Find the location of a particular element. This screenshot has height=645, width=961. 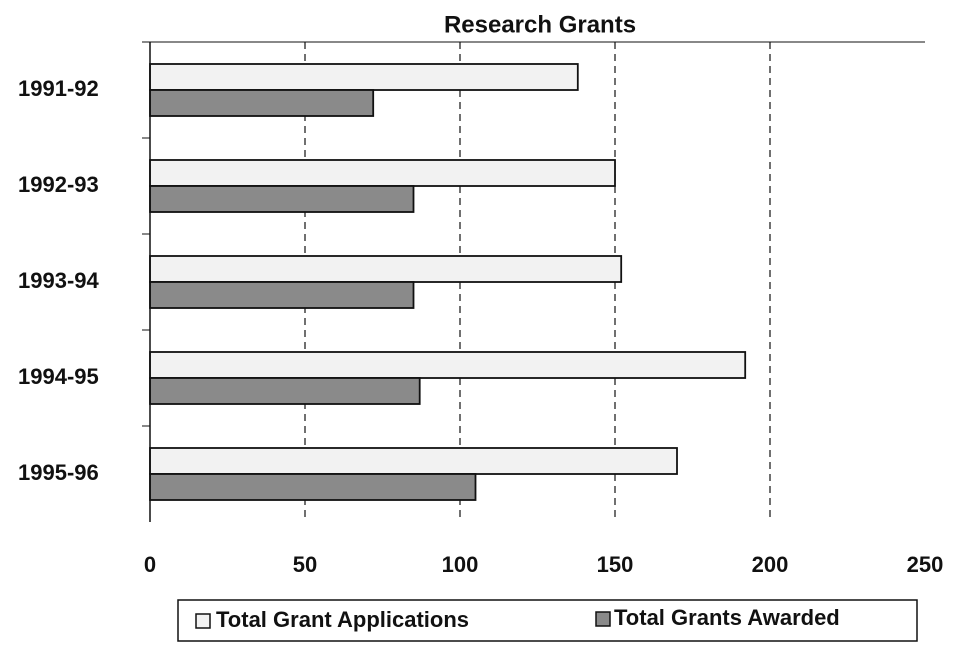

y-tick-label: 1994-95 is located at coordinates (58, 376).